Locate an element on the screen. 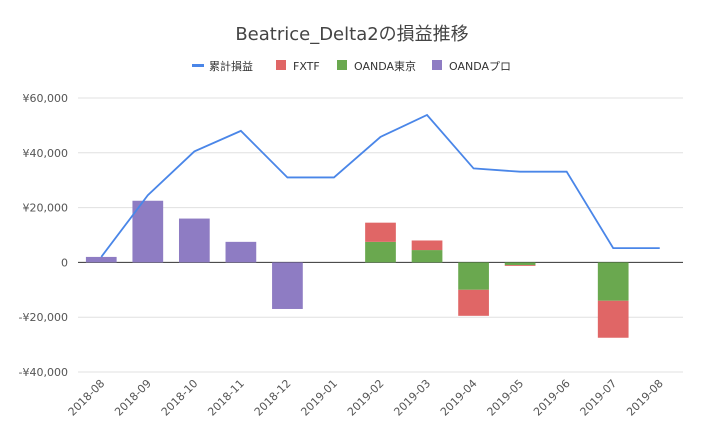  bar-OANDA東京-2019-05 is located at coordinates (520, 264).